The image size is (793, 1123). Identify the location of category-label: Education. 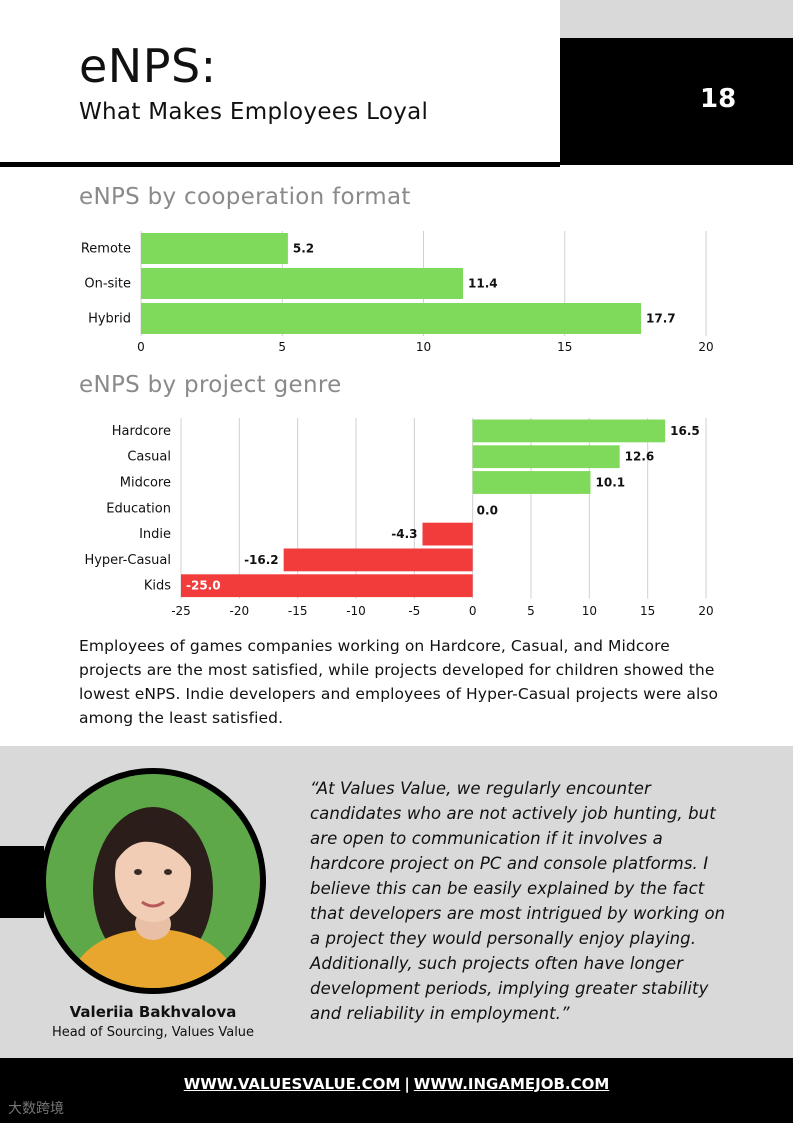
(138, 508).